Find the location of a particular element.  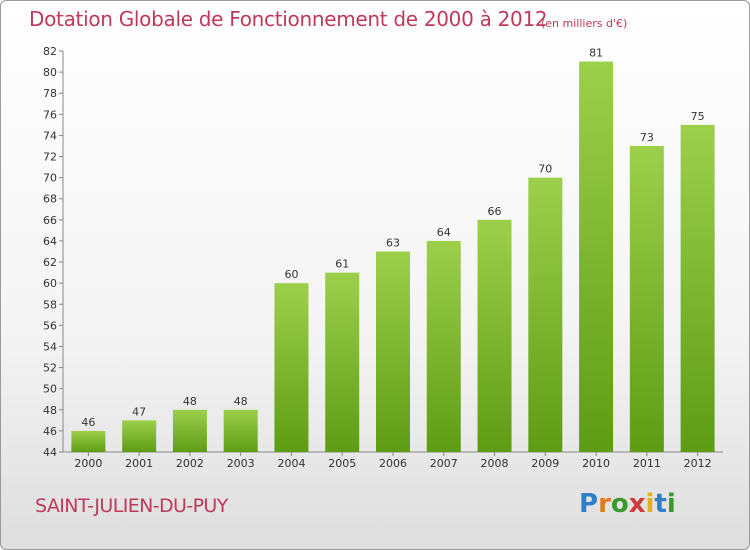

bar-2000 is located at coordinates (88, 441).